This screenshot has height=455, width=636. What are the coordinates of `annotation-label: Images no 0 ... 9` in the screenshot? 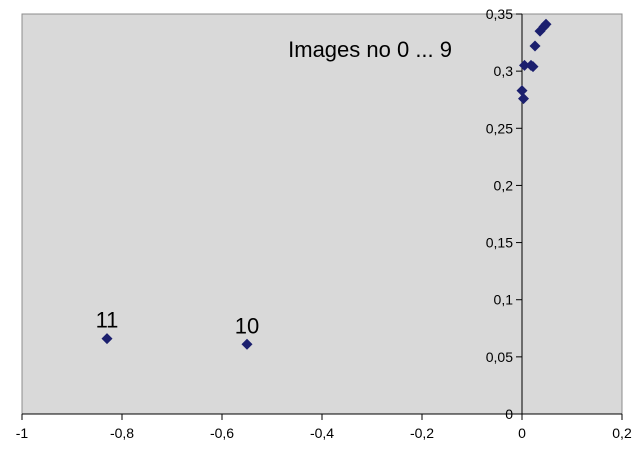 It's located at (370, 49).